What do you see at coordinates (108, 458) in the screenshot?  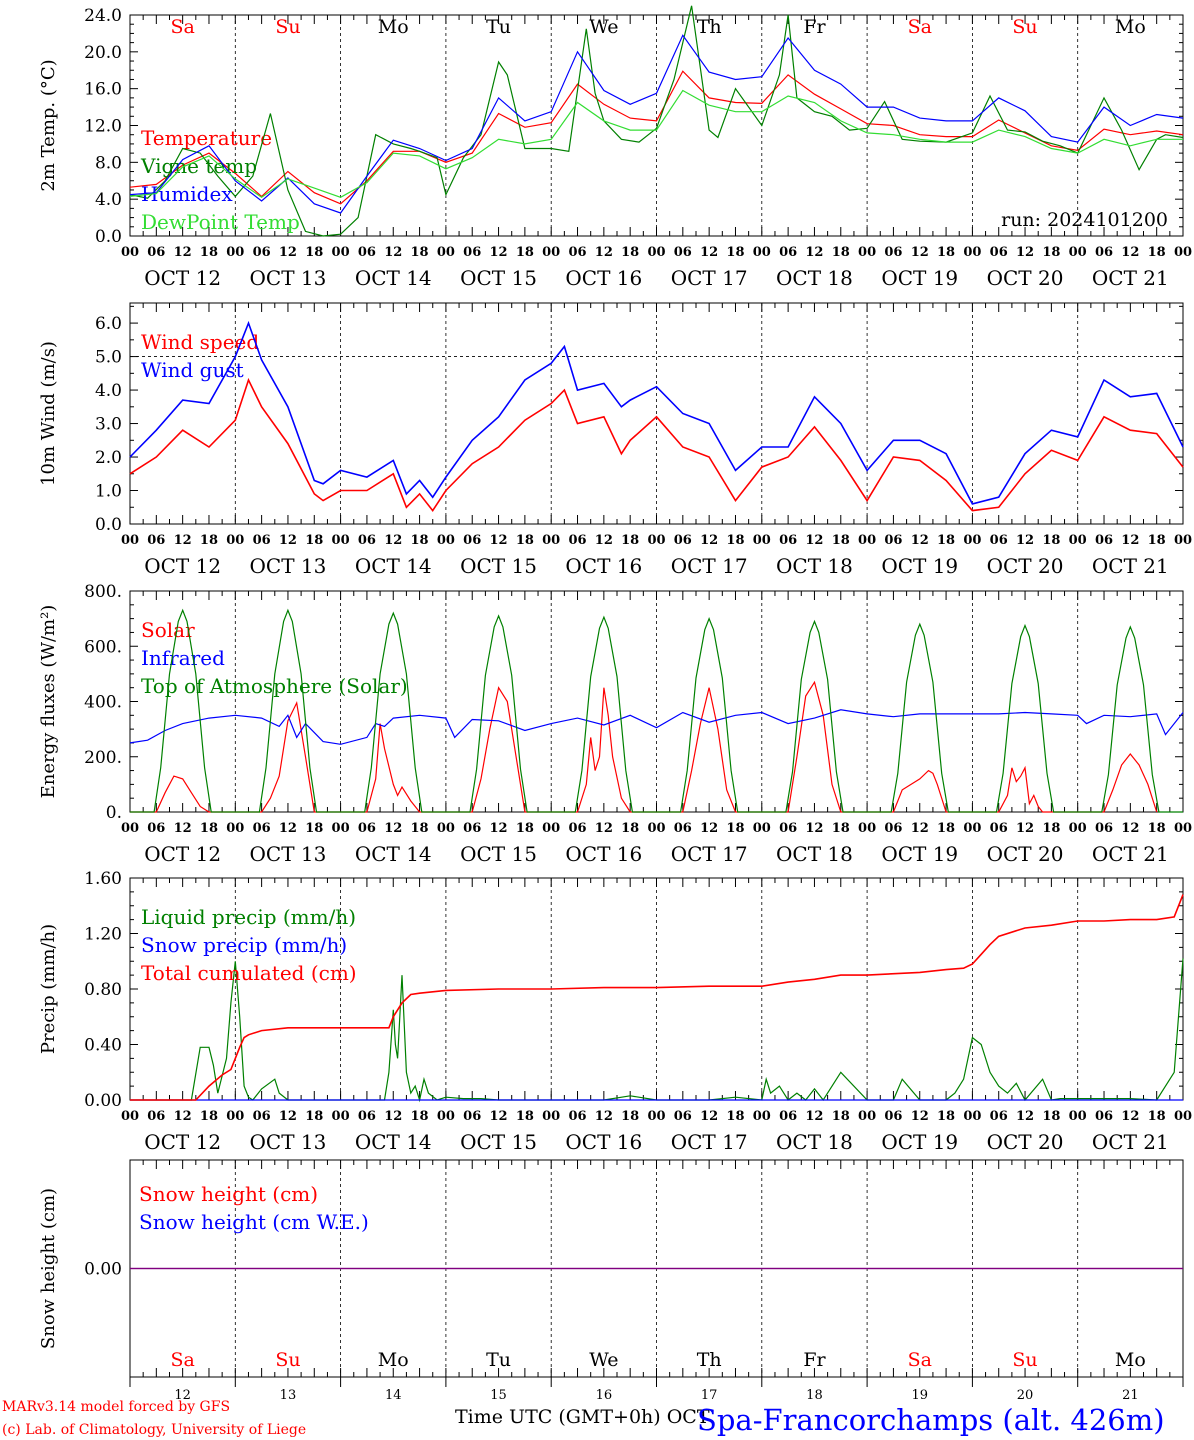 I see `y-tick-label: 2.0` at bounding box center [108, 458].